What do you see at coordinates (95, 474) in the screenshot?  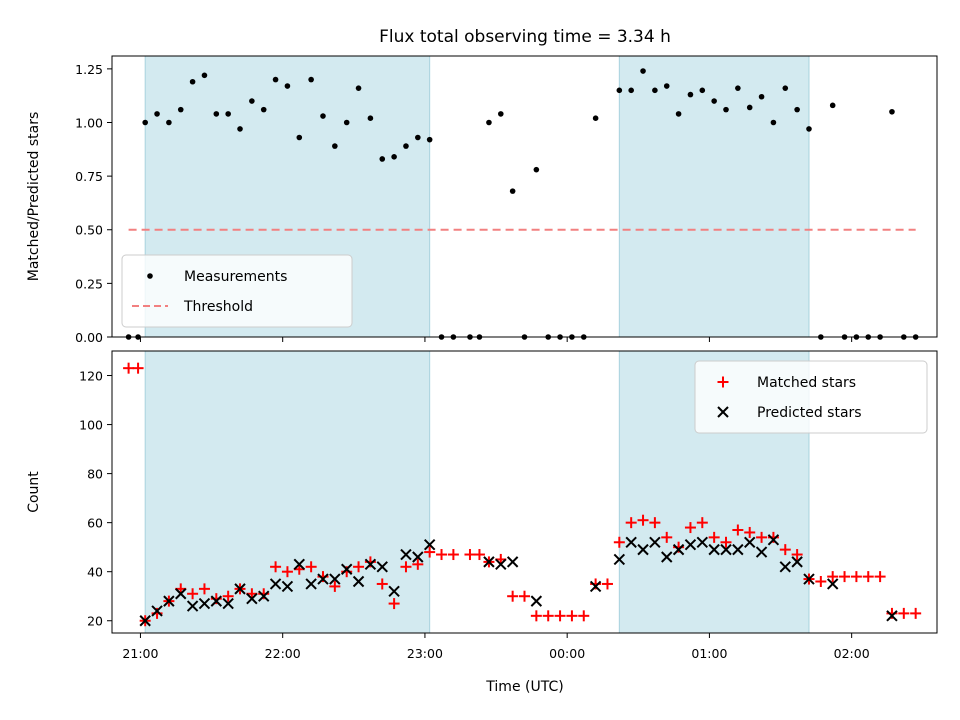 I see `y-tick-label: 80` at bounding box center [95, 474].